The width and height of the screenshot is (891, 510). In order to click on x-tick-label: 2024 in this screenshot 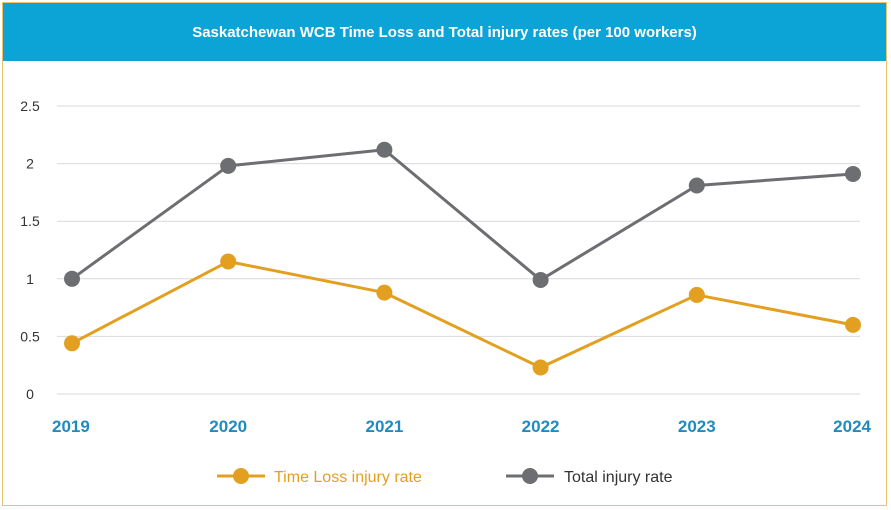, I will do `click(852, 426)`.